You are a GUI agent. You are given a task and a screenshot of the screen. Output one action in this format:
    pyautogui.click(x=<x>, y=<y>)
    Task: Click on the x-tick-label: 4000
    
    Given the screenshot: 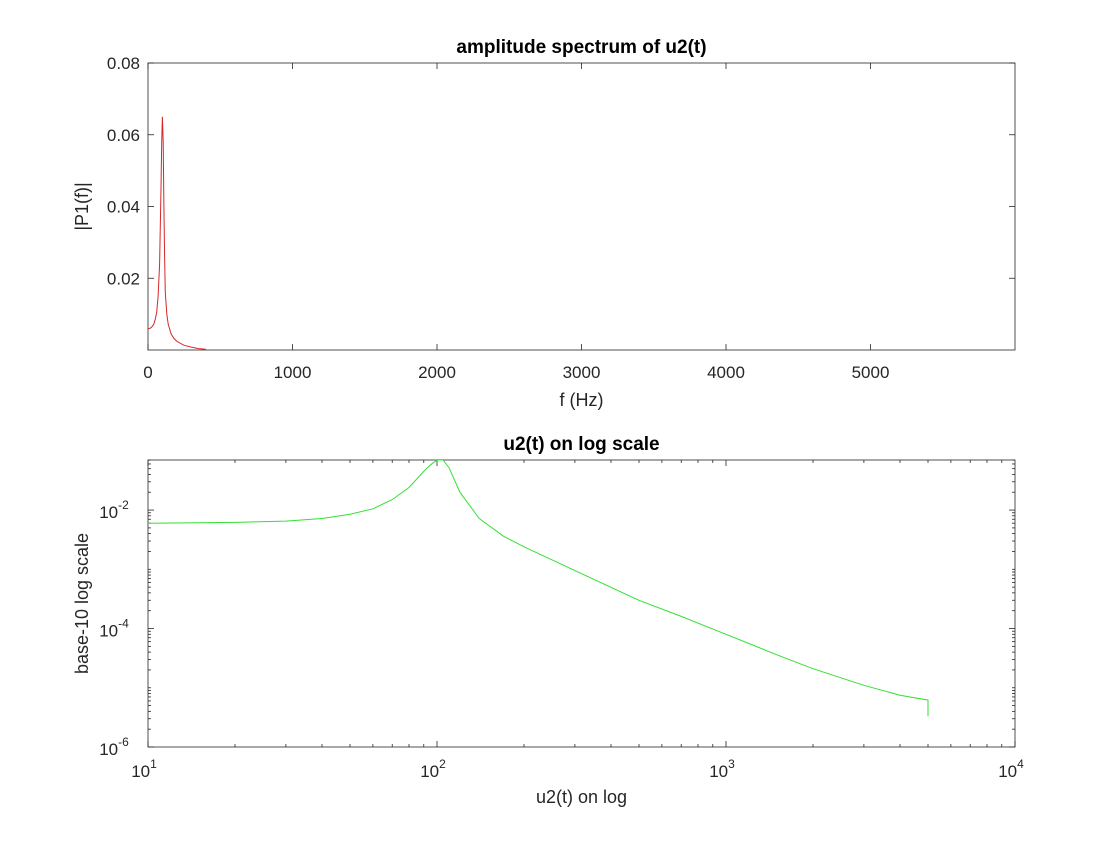 What is the action you would take?
    pyautogui.click(x=726, y=372)
    